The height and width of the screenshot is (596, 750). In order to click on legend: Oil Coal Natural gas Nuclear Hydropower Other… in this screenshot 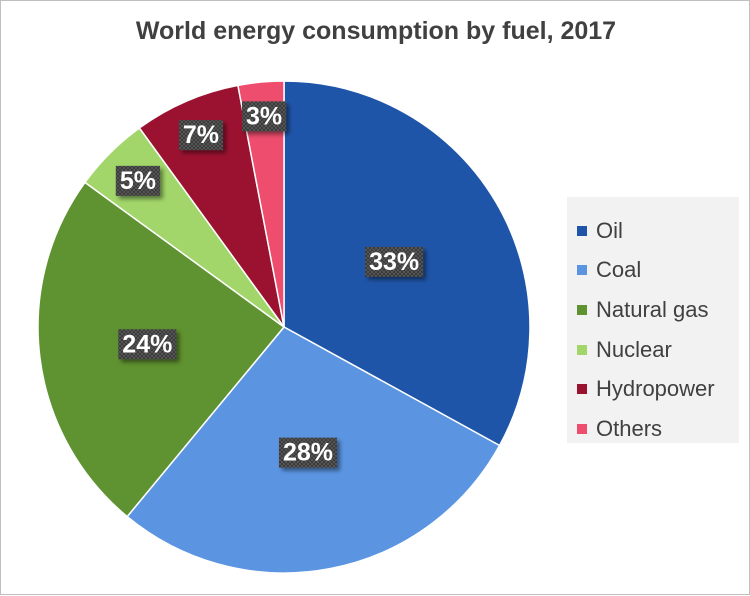, I will do `click(653, 320)`.